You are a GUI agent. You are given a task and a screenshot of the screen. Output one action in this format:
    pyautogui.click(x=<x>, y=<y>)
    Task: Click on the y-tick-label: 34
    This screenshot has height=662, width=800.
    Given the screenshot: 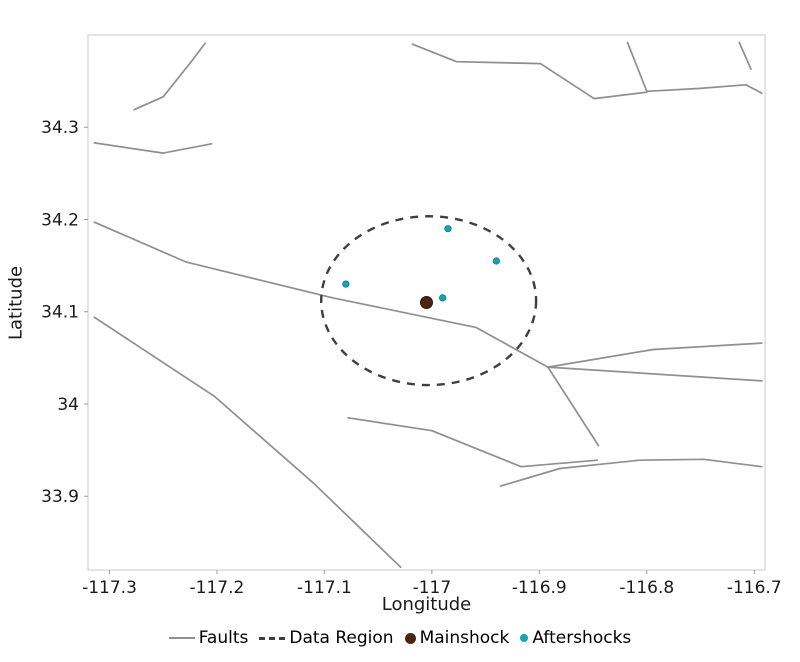 What is the action you would take?
    pyautogui.click(x=68, y=405)
    